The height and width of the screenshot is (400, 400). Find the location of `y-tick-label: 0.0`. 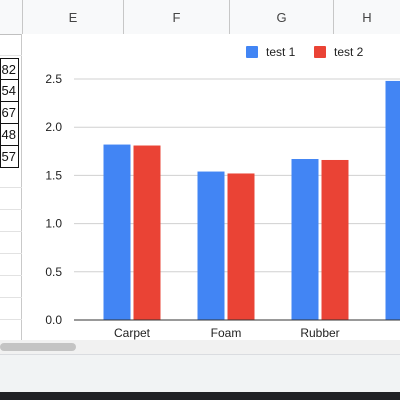

y-tick-label: 0.0 is located at coordinates (53, 320).